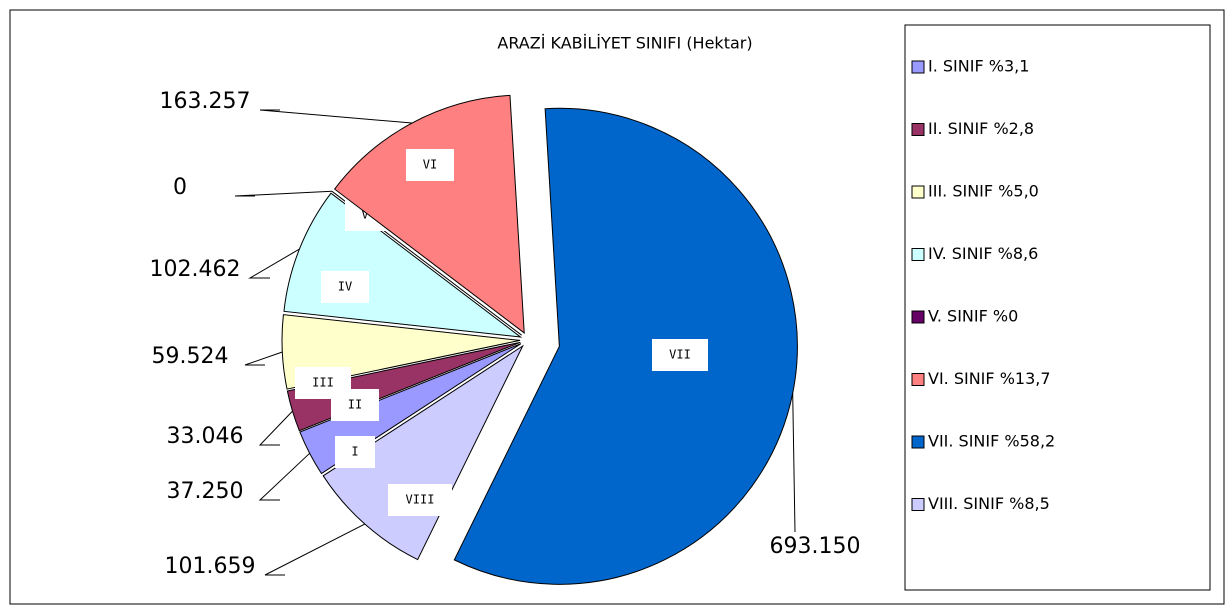 This screenshot has width=1232, height=611. I want to click on legend-label: III. SINIF %5,0, so click(983, 191).